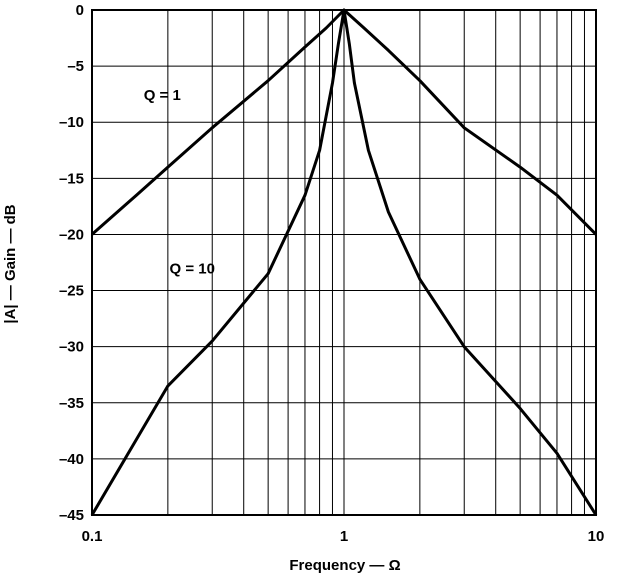 This screenshot has width=623, height=582. Describe the element at coordinates (192, 269) in the screenshot. I see `curve-annotation: Q = 10` at that location.